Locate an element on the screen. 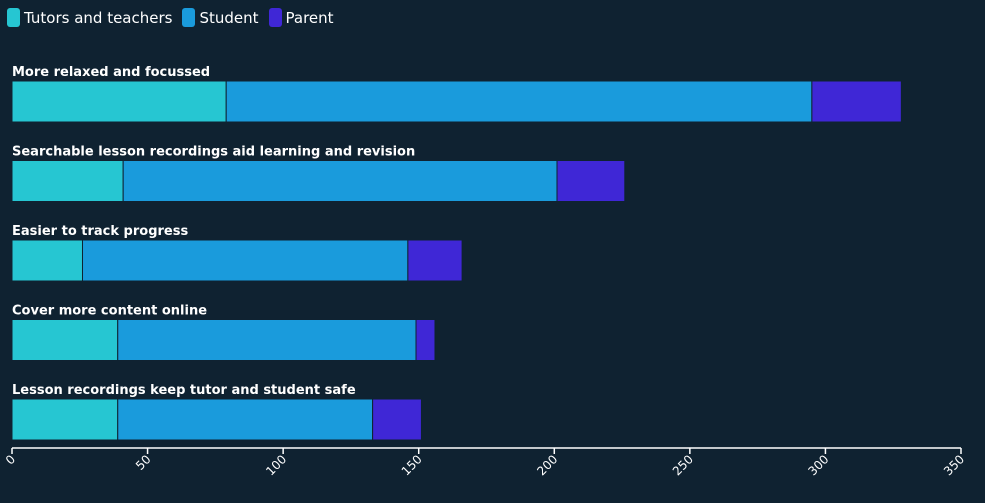 Image resolution: width=985 pixels, height=503 pixels. x-tick-label: 300 is located at coordinates (818, 465).